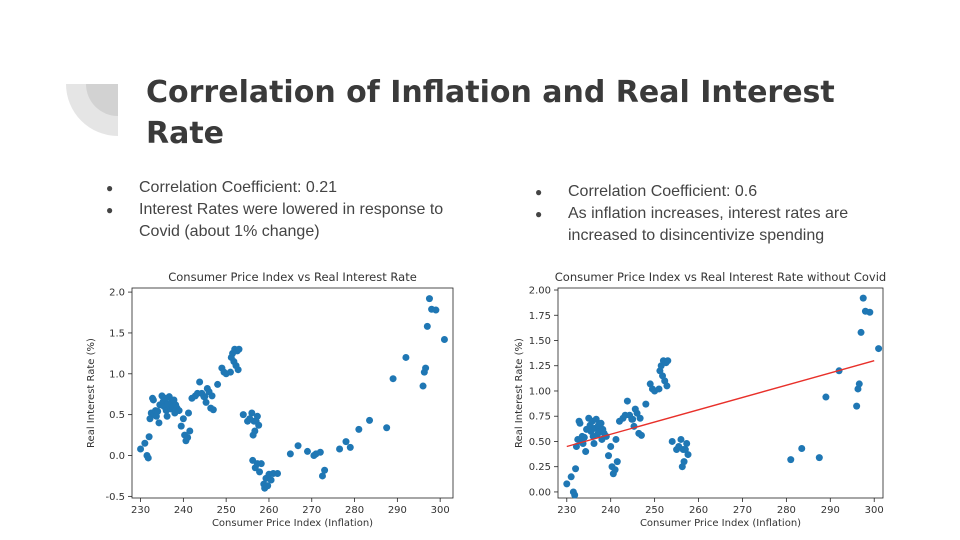  I want to click on x-tick-label: 300, so click(874, 510).